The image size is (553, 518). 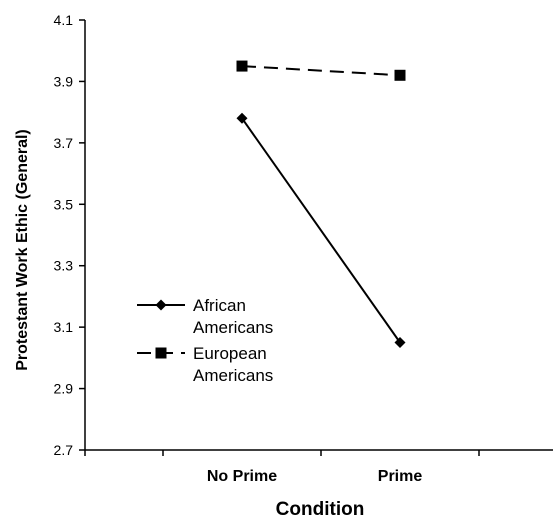 I want to click on y-tick-label: 3.3, so click(x=64, y=266).